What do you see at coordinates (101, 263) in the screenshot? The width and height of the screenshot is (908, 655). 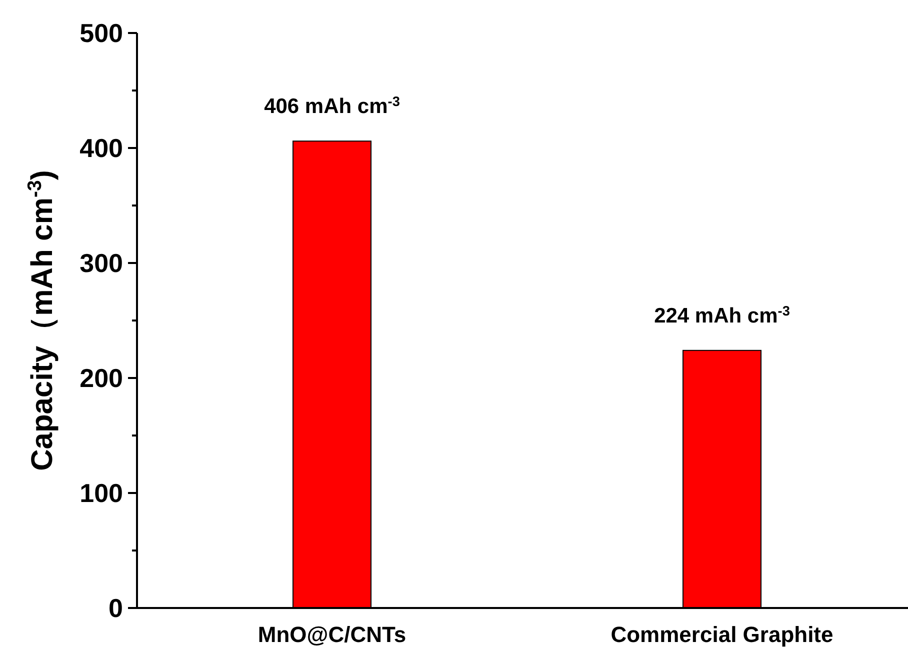 I see `y-tick-label: 300` at bounding box center [101, 263].